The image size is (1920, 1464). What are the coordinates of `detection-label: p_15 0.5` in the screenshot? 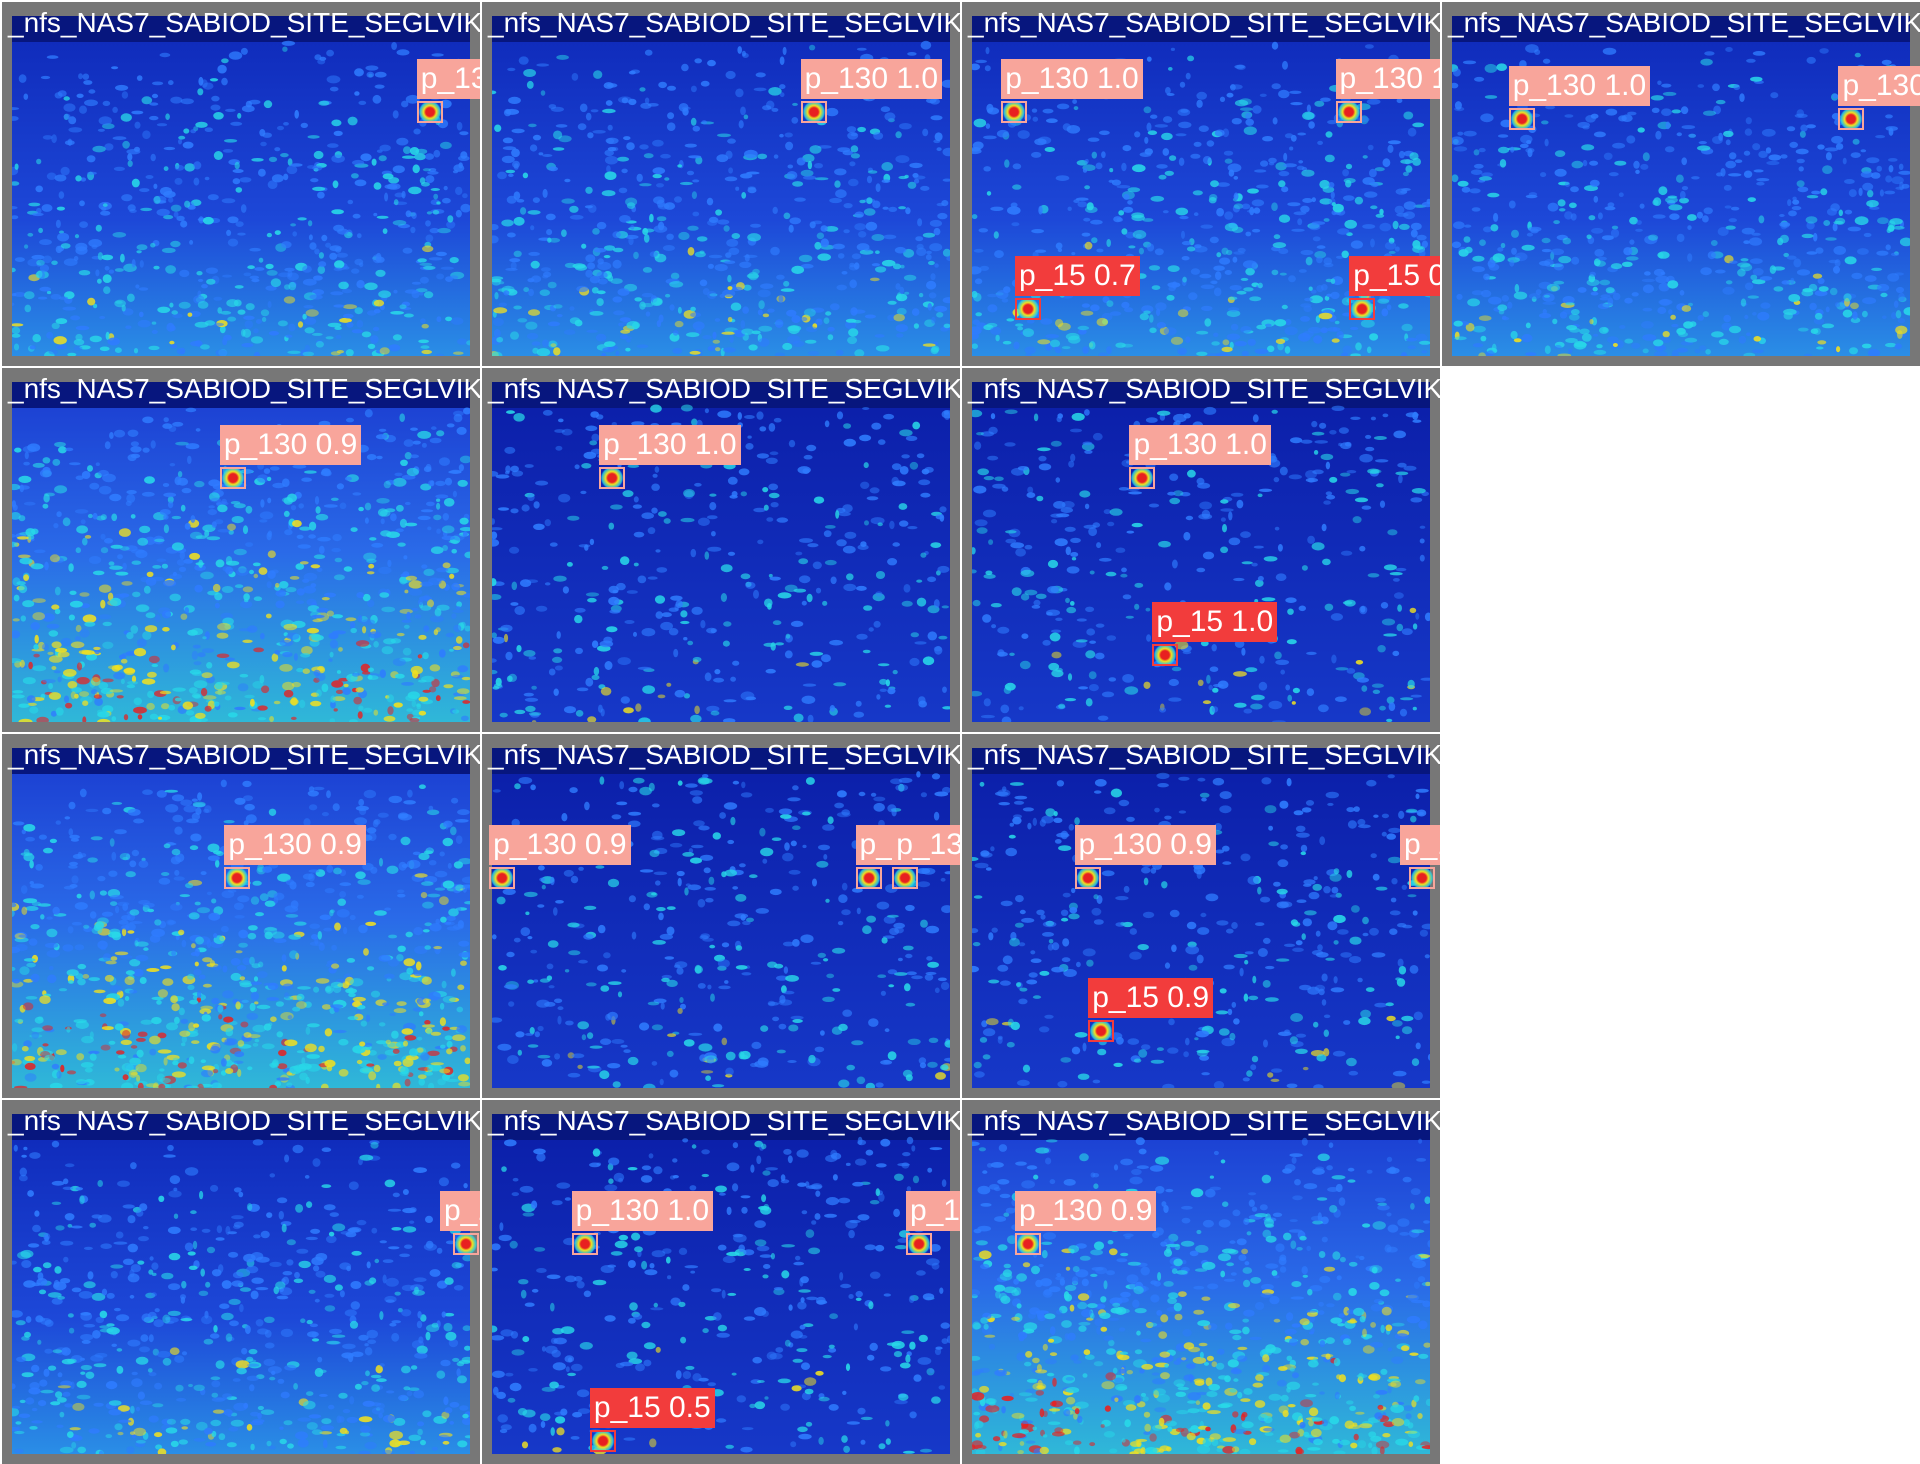 It's located at (652, 1408).